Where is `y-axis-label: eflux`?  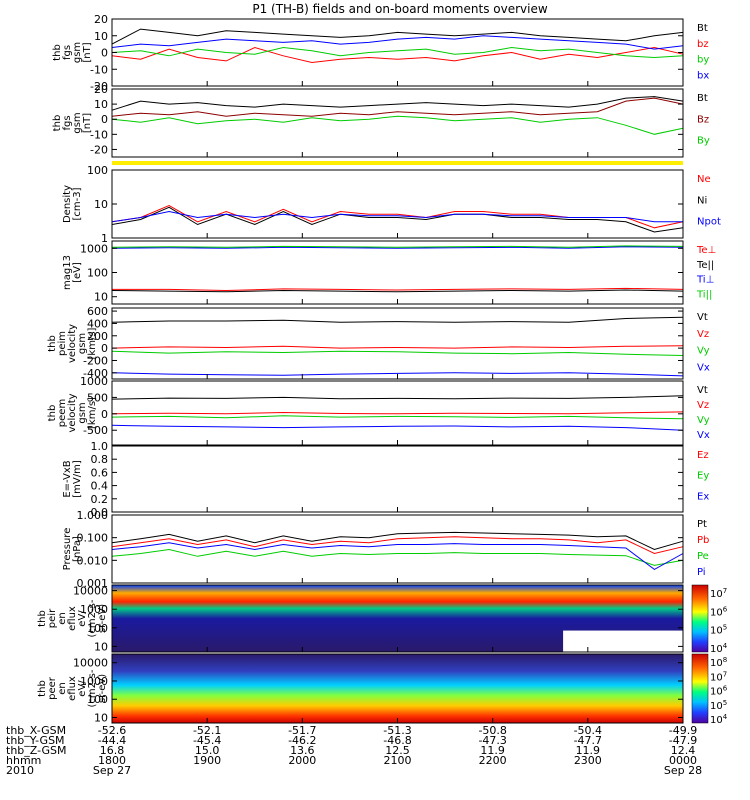 y-axis-label: eflux is located at coordinates (72, 618).